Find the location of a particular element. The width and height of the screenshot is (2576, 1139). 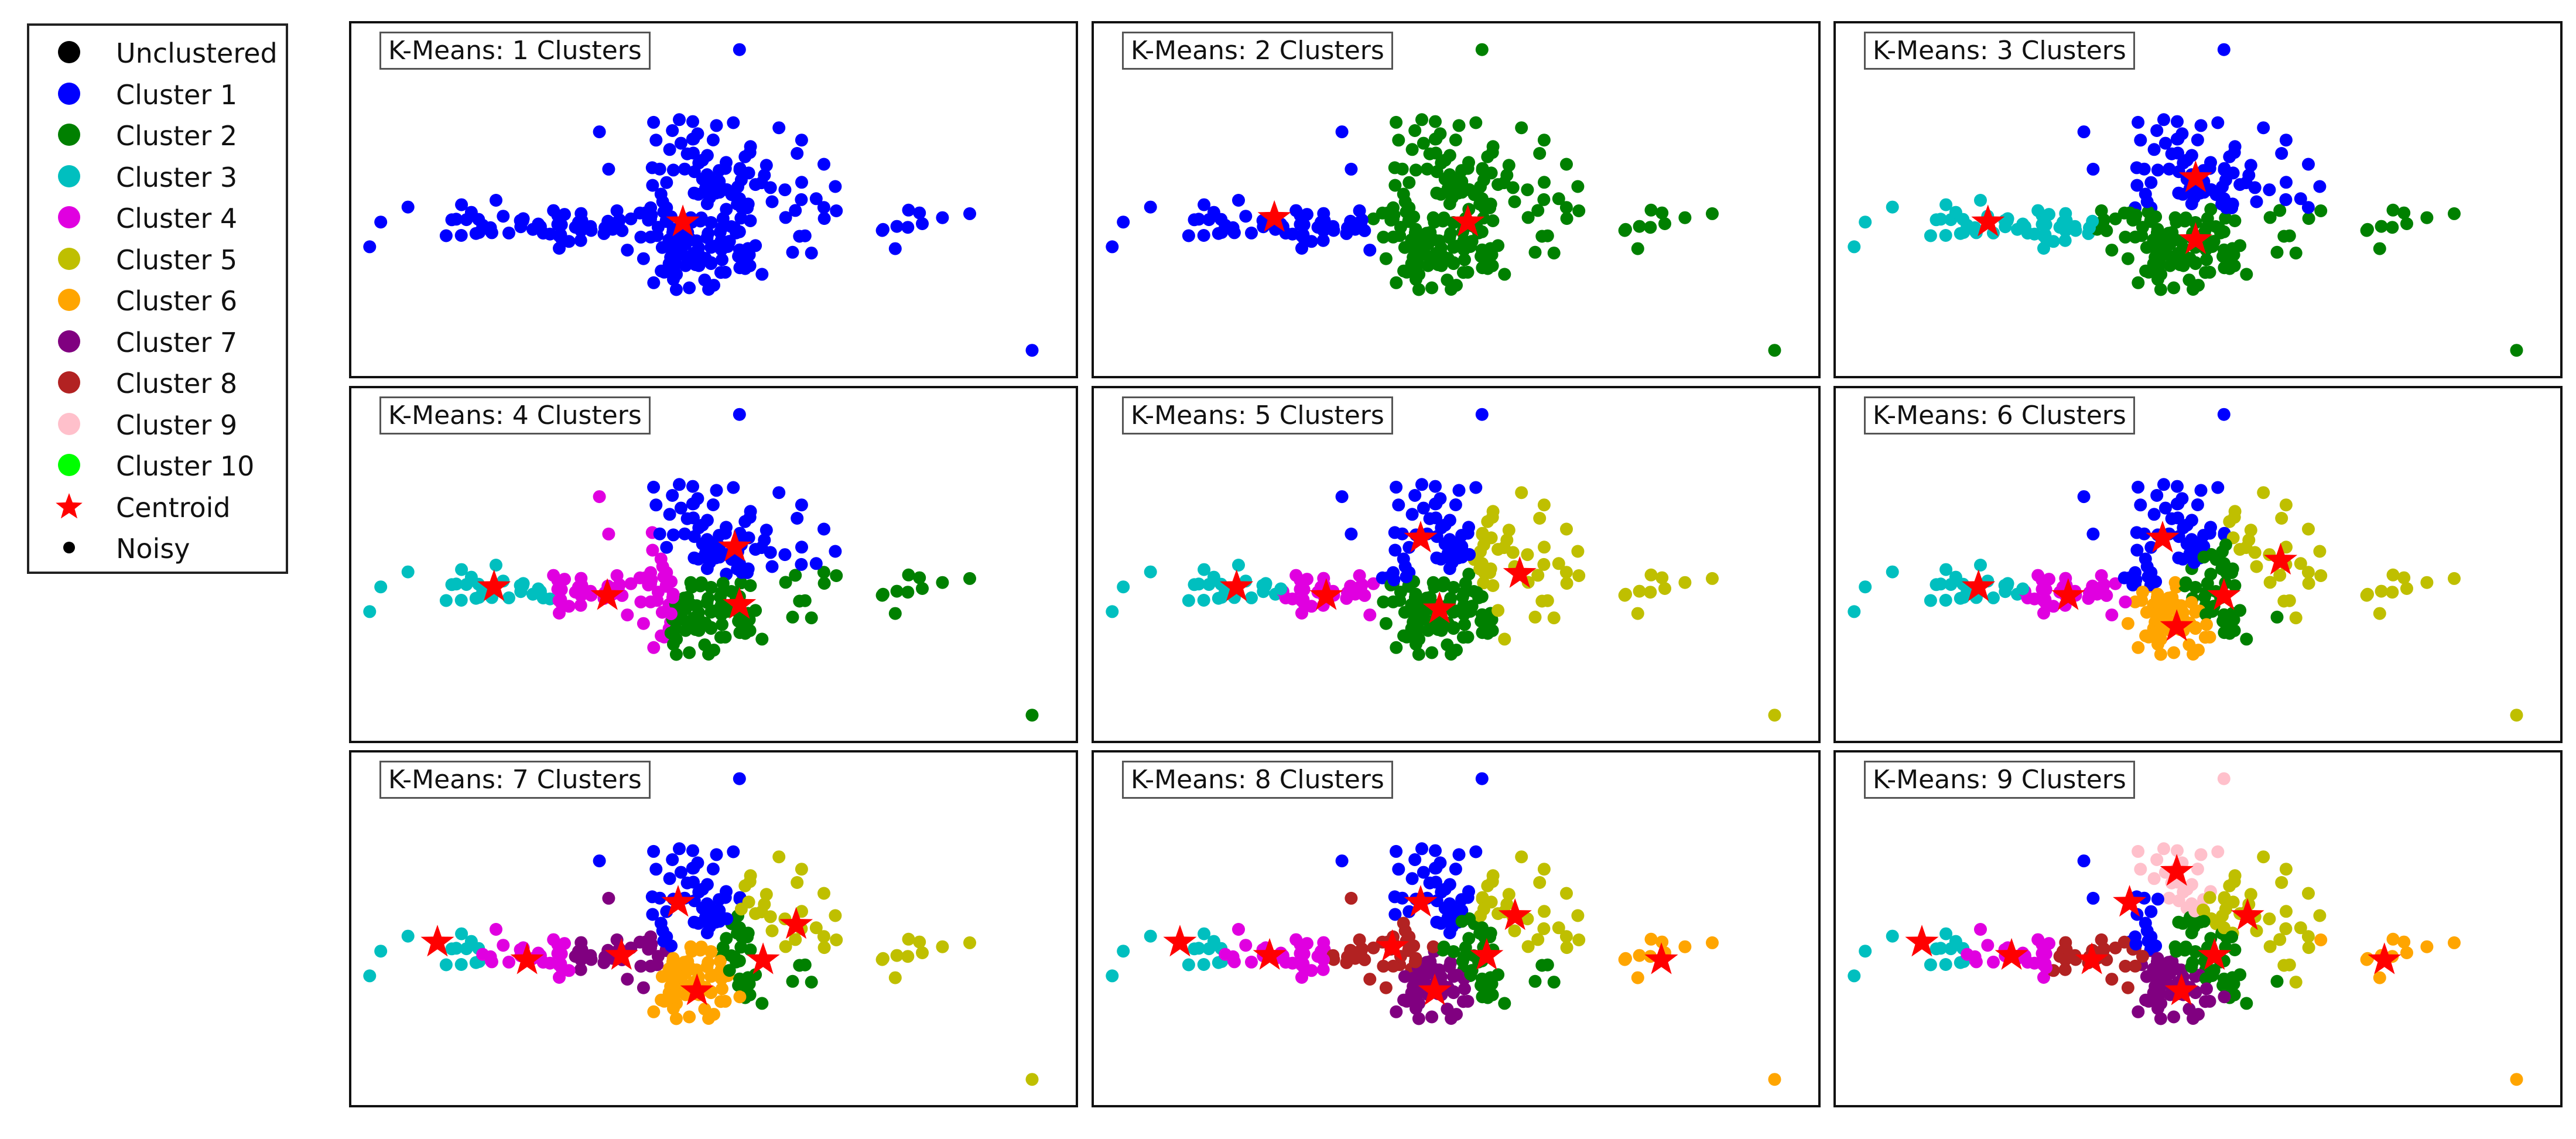

scatter-plot is located at coordinates (1443, 200).